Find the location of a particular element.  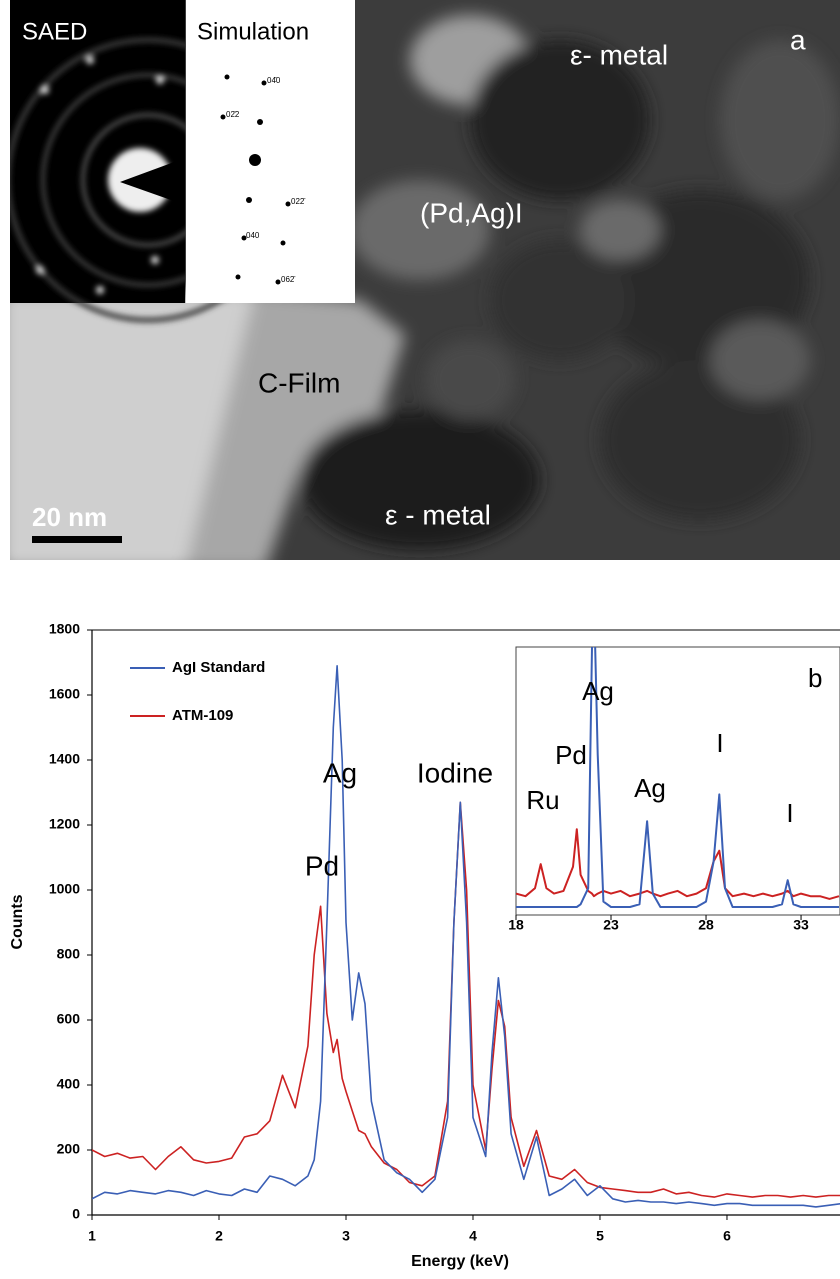

y-tick-label: 200 is located at coordinates (69, 1149).